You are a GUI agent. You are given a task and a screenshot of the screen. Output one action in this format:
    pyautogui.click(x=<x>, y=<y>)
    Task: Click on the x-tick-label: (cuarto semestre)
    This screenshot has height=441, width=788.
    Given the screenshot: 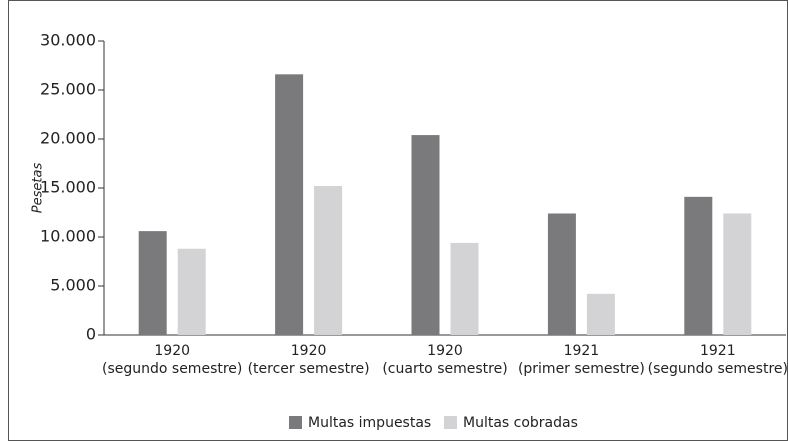 What is the action you would take?
    pyautogui.click(x=444, y=369)
    